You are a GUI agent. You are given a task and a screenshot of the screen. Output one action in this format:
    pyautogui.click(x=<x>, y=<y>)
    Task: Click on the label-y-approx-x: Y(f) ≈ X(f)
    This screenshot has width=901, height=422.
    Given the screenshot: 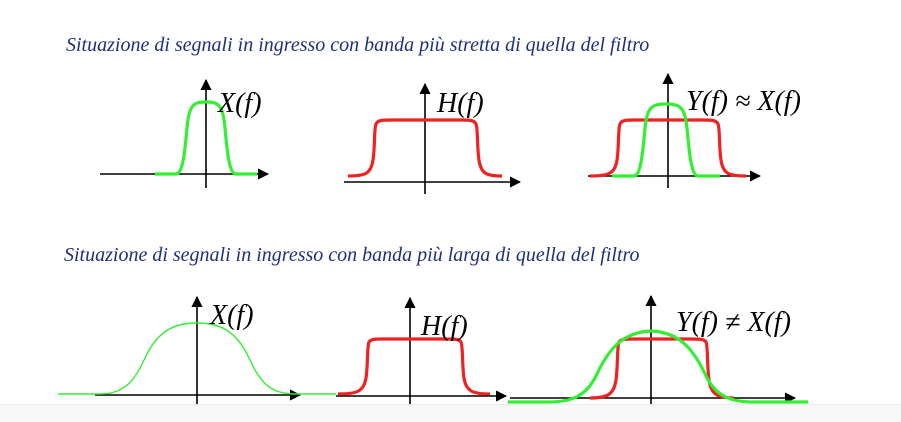 What is the action you would take?
    pyautogui.click(x=743, y=101)
    